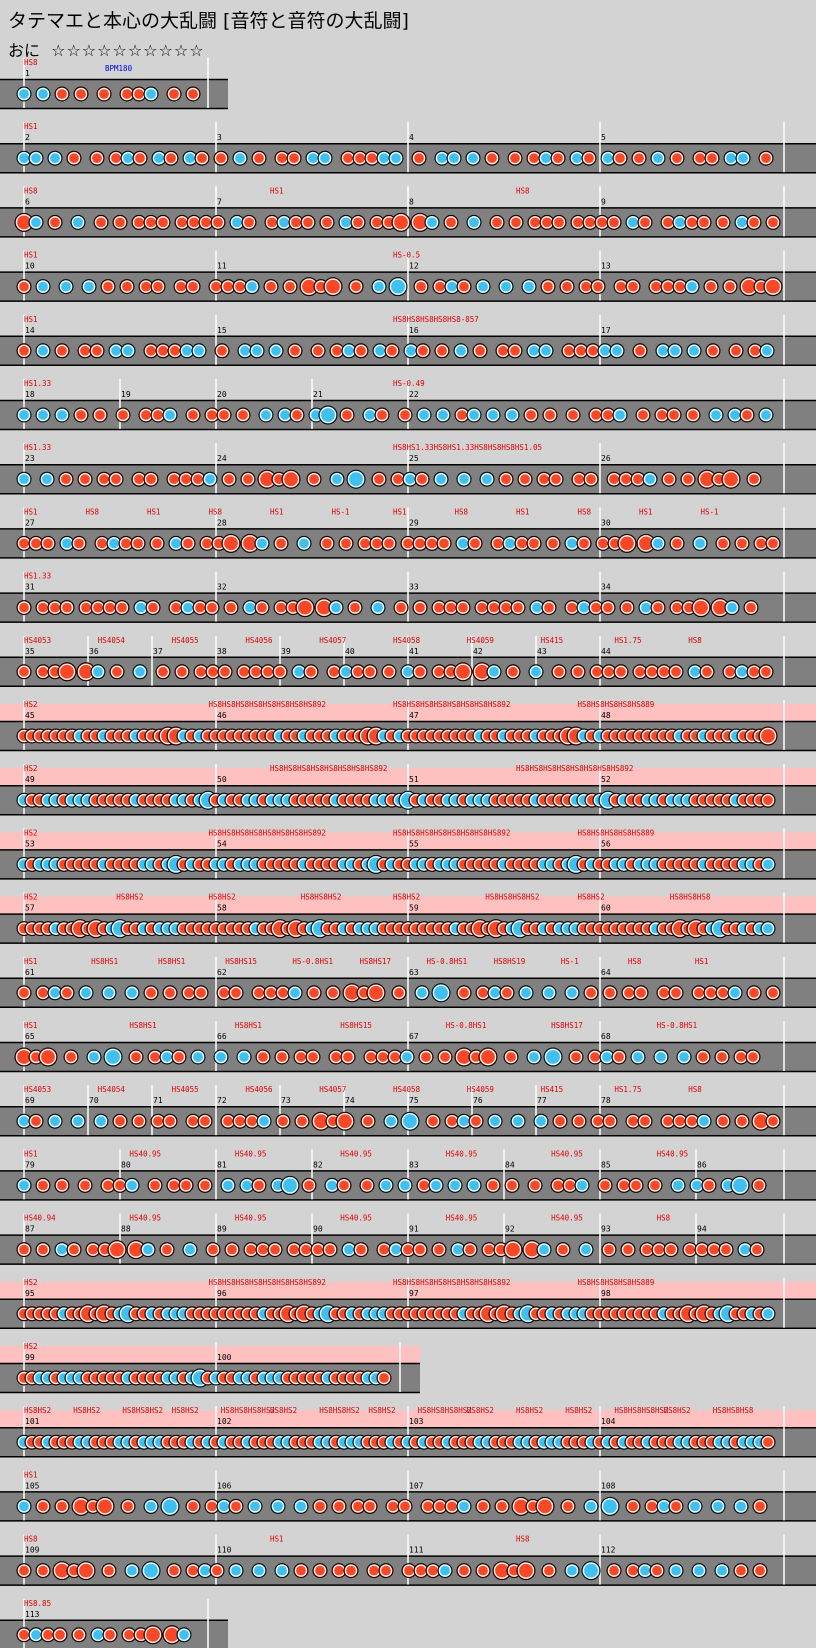 This screenshot has width=816, height=1648. Describe the element at coordinates (606, 651) in the screenshot. I see `bar-number: 44` at that location.